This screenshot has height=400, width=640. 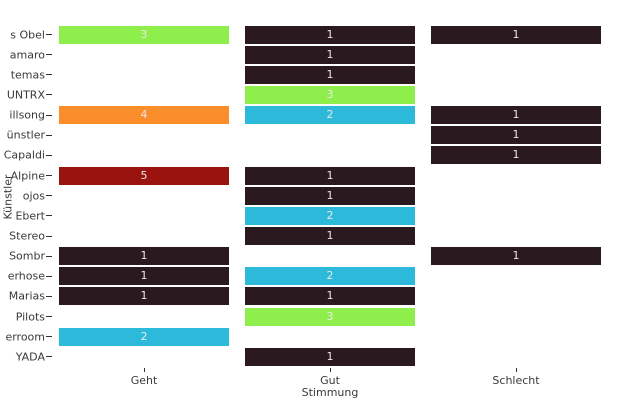 I want to click on y-tick-label: erhose, so click(x=26, y=276).